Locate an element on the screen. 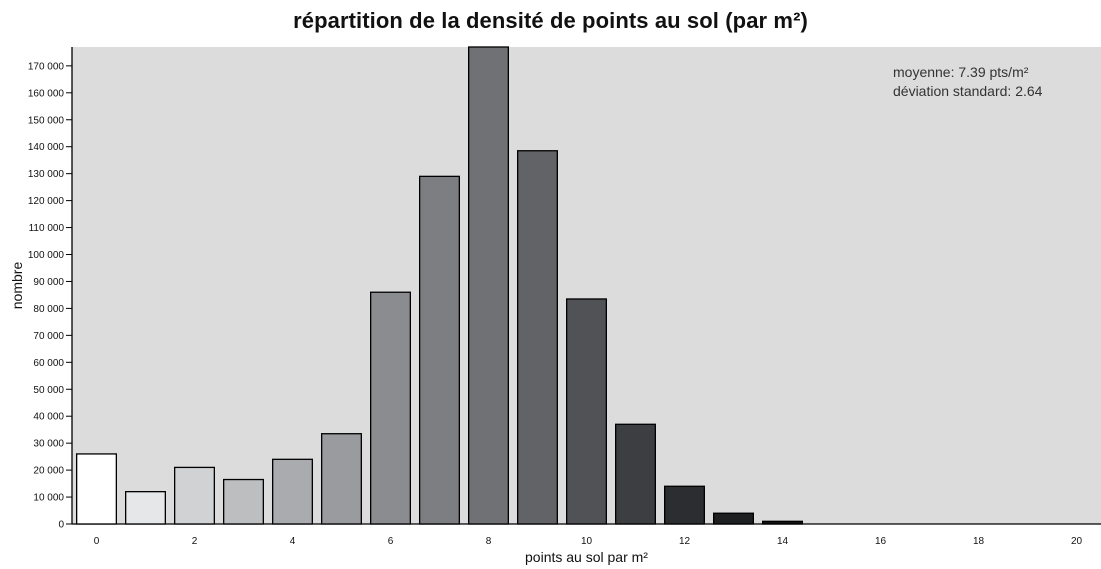  x-tick-label: 8 is located at coordinates (489, 541).